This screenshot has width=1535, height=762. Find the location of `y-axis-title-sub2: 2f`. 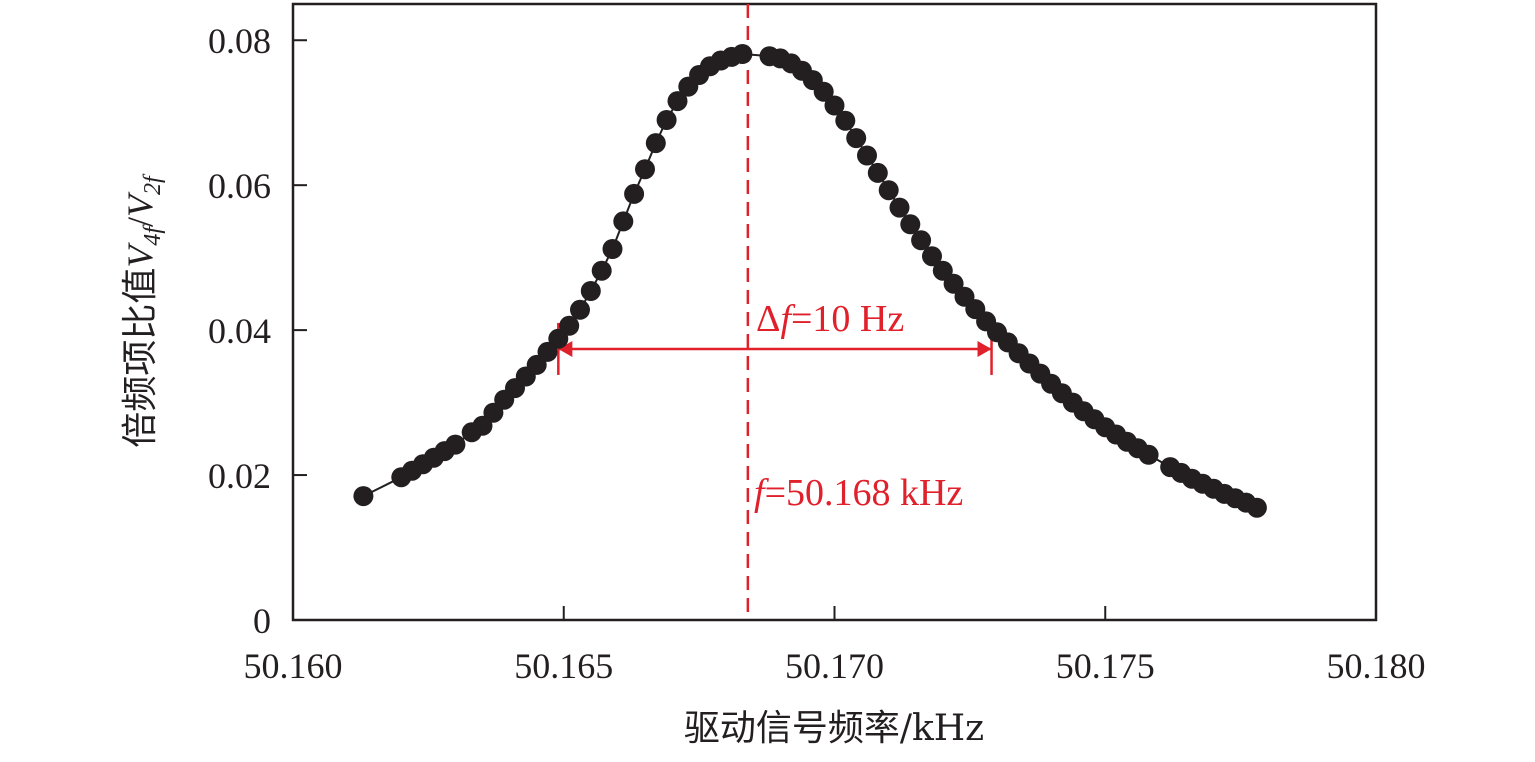

y-axis-title-sub2: 2f is located at coordinates (153, 184).